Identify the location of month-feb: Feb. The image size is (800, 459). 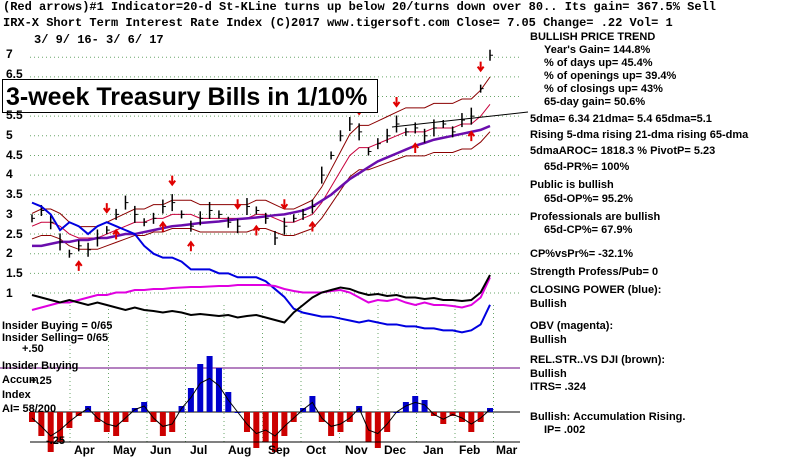
(470, 450).